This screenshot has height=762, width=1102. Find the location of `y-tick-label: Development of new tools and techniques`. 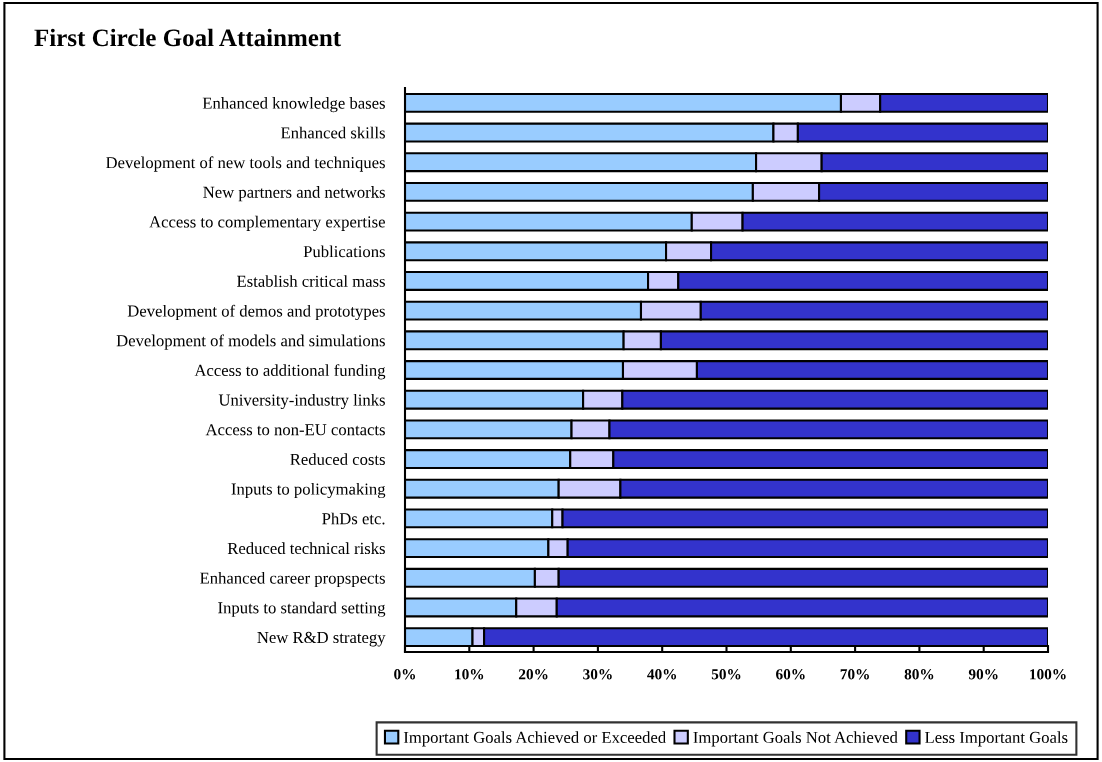

y-tick-label: Development of new tools and techniques is located at coordinates (245, 164).